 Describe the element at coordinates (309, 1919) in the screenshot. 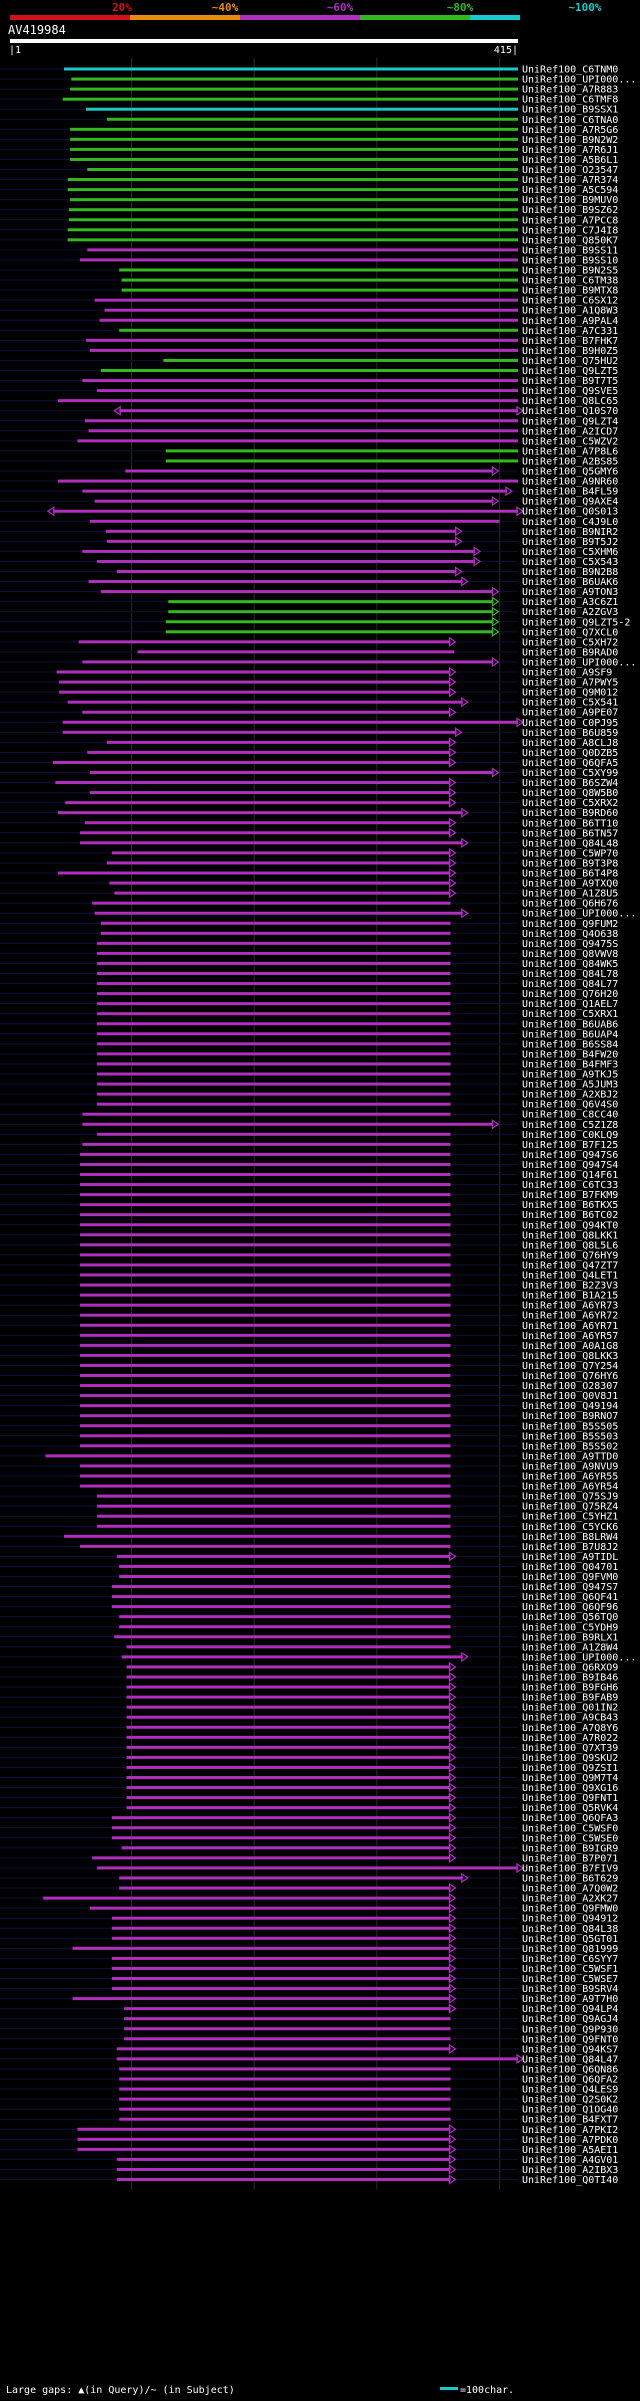

I see `hit-row: UniRef100_Q94912` at that location.